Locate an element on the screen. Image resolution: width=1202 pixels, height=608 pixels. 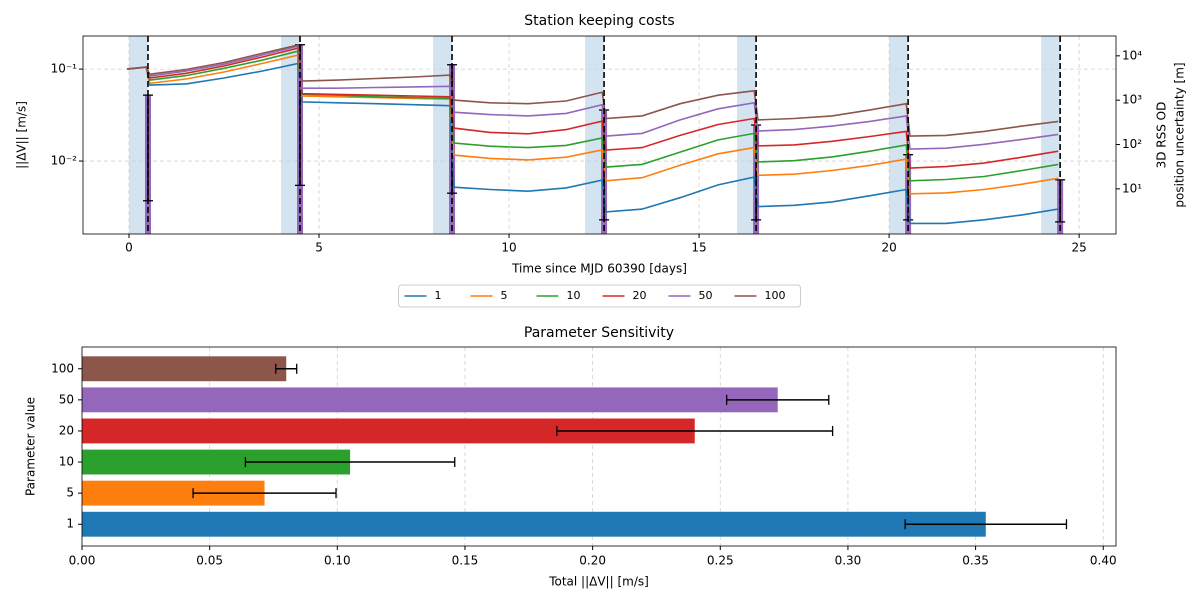
x-tick-label: 15 is located at coordinates (698, 248).